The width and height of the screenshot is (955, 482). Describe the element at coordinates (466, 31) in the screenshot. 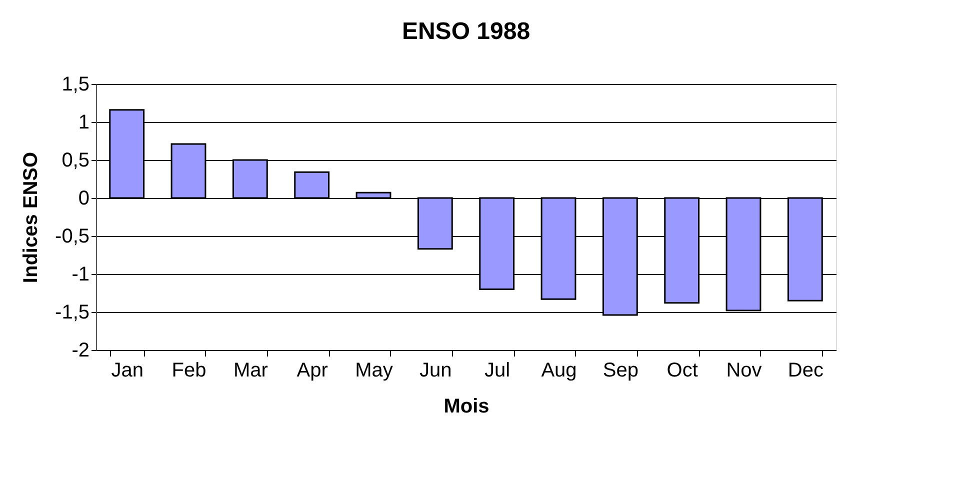

I see `chart-title: ENSO 1988` at that location.